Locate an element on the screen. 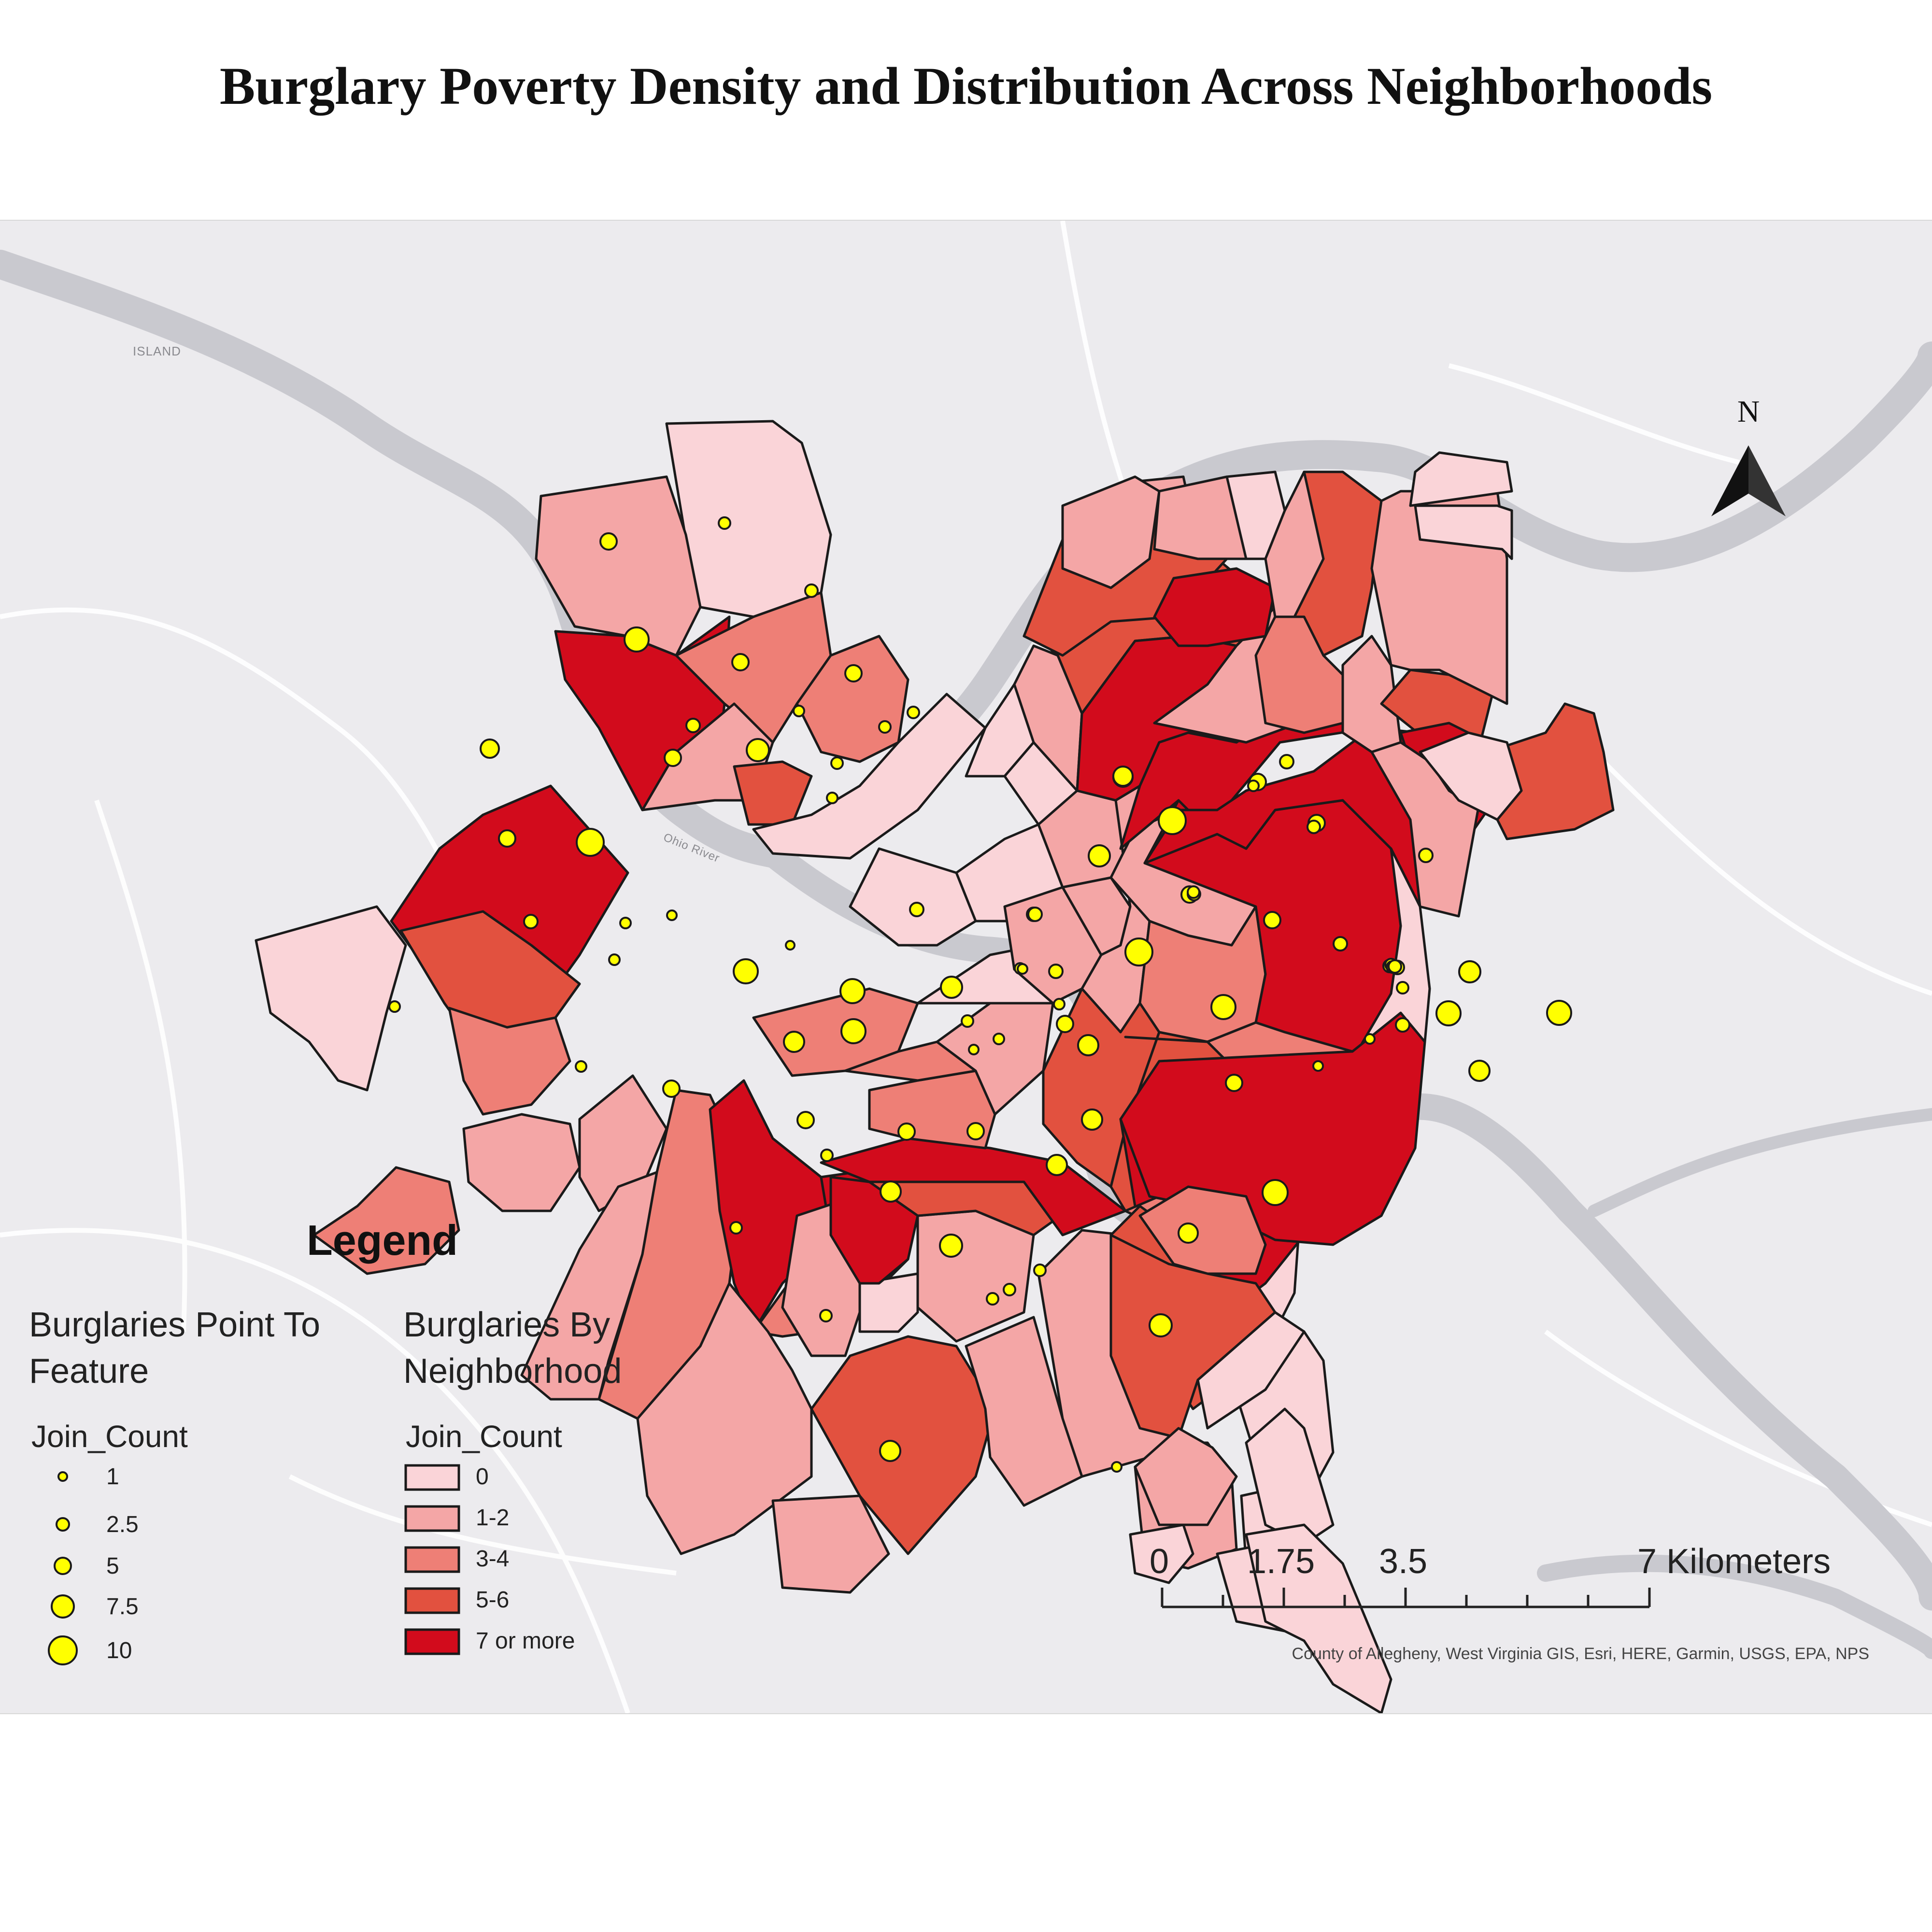  legend-polygon-label-7-or-more: 7 or more is located at coordinates (525, 1641).